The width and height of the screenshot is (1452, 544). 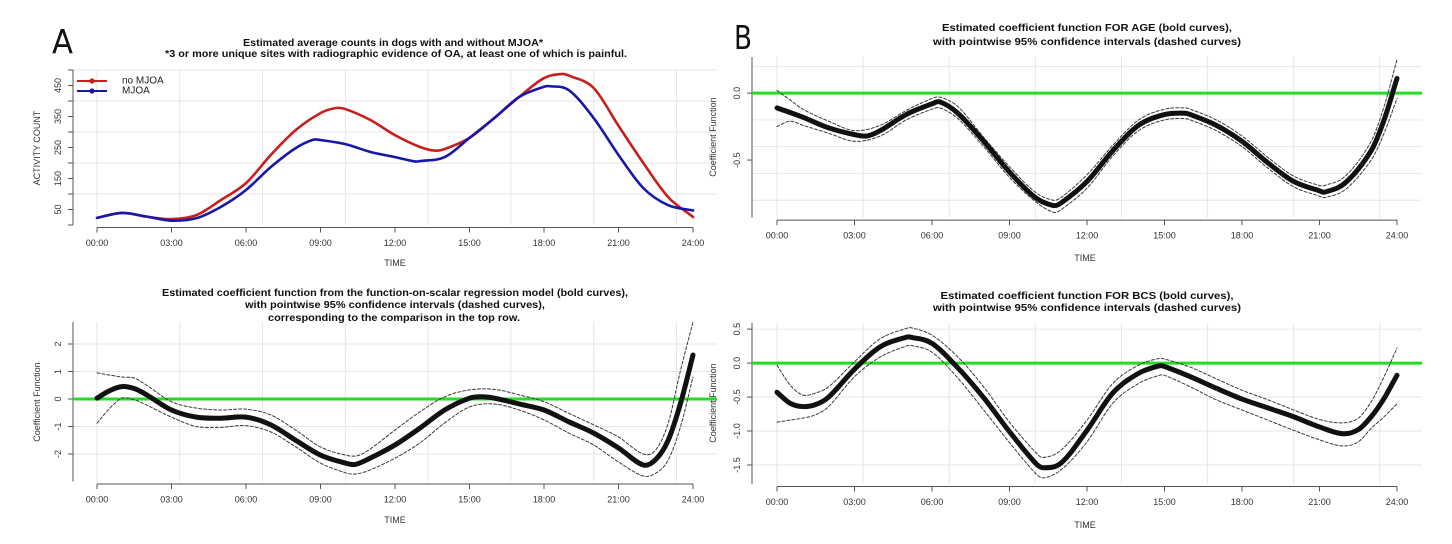 What do you see at coordinates (737, 329) in the screenshot?
I see `y-tick-label: 0.5` at bounding box center [737, 329].